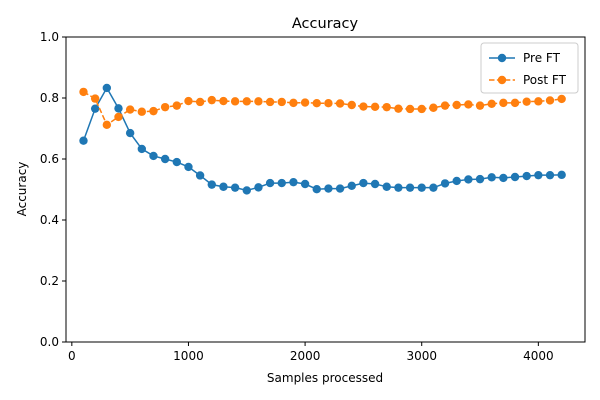 The width and height of the screenshot is (600, 400). What do you see at coordinates (49, 159) in the screenshot?
I see `y-tick-label: 0.6` at bounding box center [49, 159].